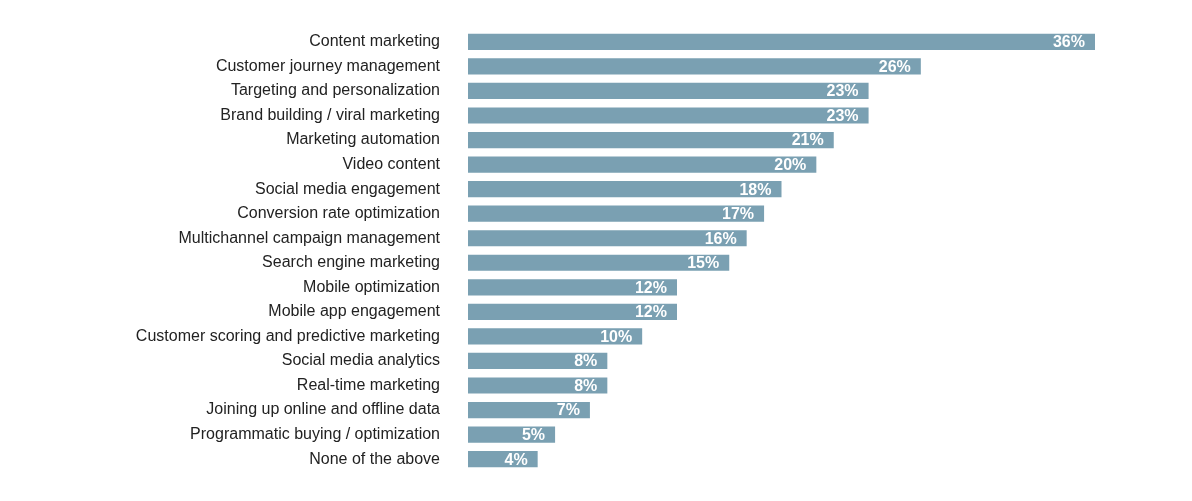 The image size is (1192, 501). Describe the element at coordinates (391, 163) in the screenshot. I see `y-tick-label: Video content` at that location.